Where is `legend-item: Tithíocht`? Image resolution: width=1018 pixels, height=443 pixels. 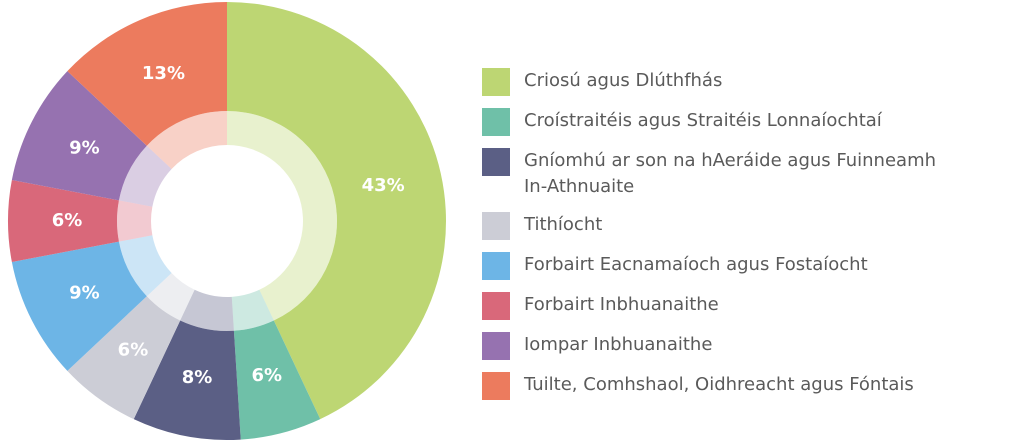
legend-item: Tithíocht is located at coordinates (750, 226).